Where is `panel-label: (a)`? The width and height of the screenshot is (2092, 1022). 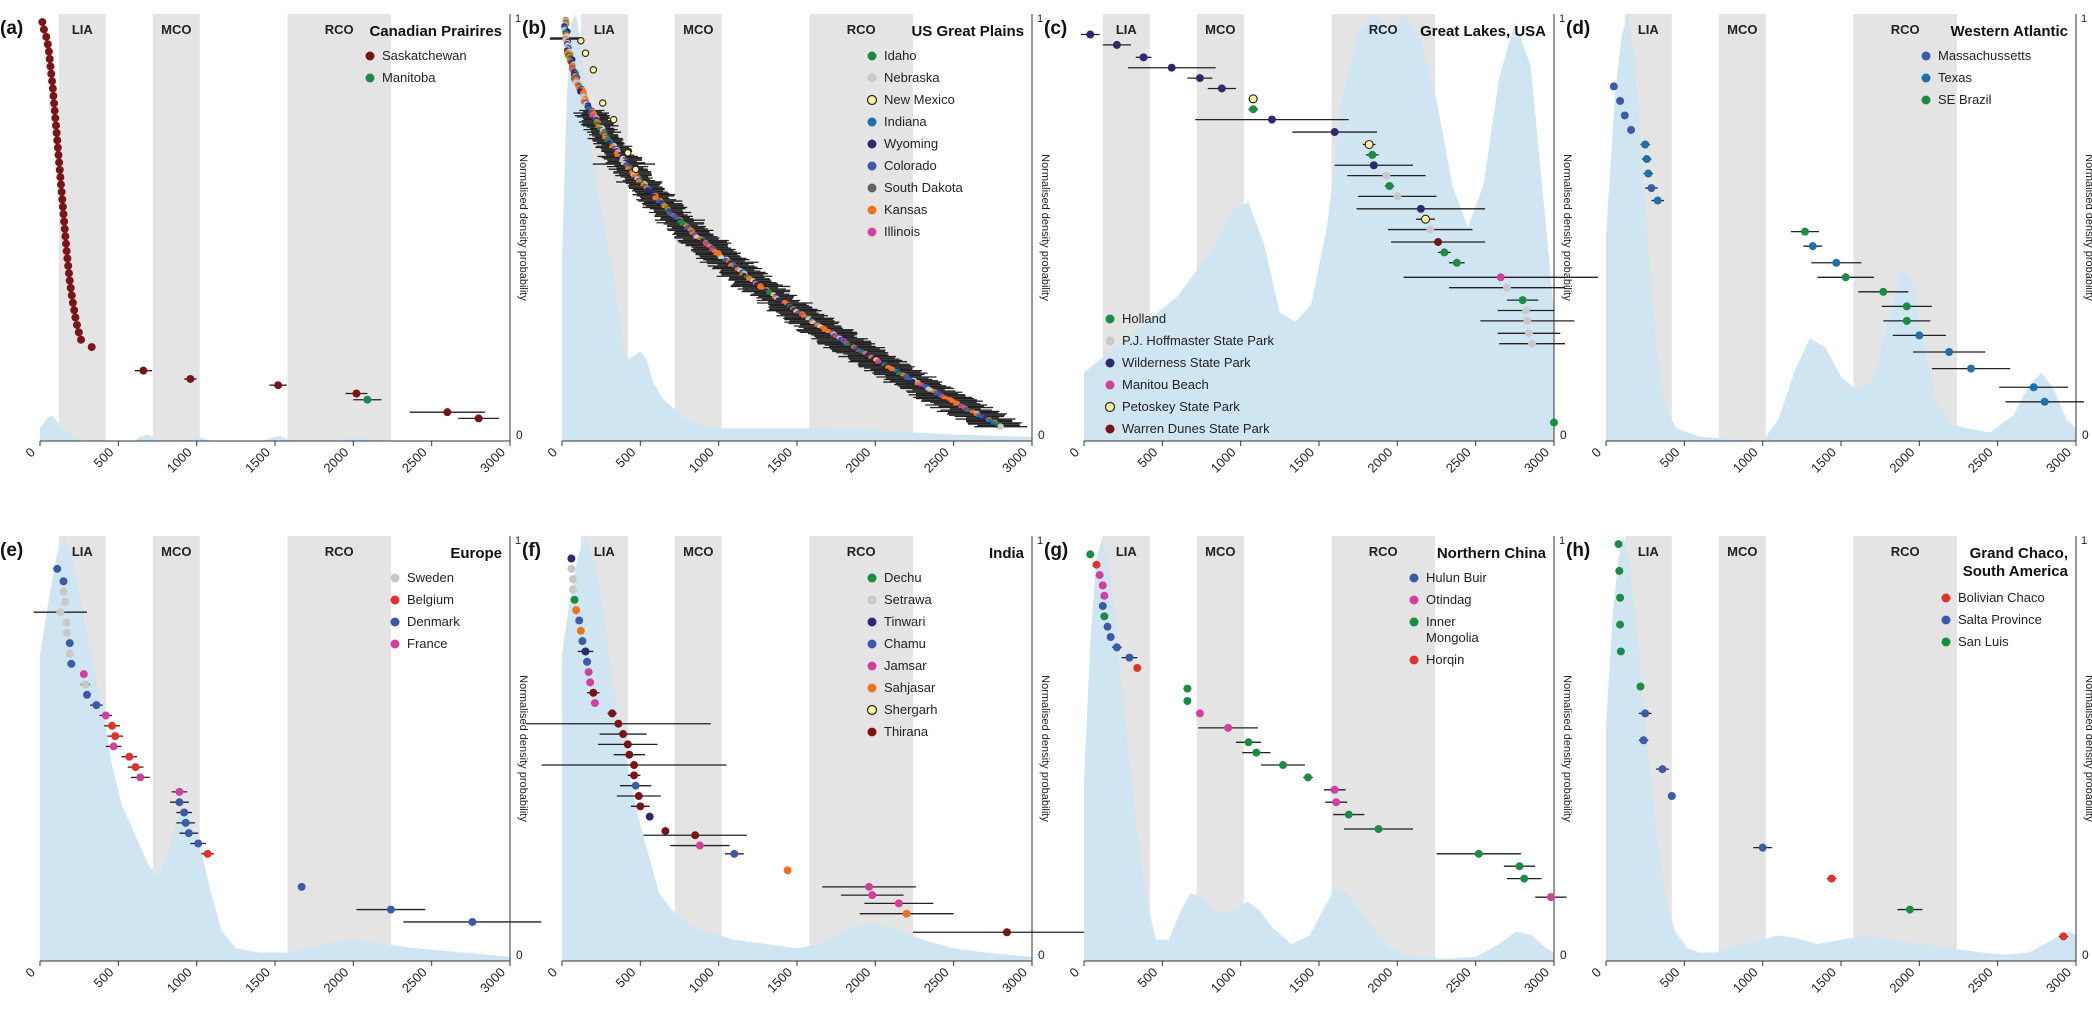 panel-label: (a) is located at coordinates (11, 28).